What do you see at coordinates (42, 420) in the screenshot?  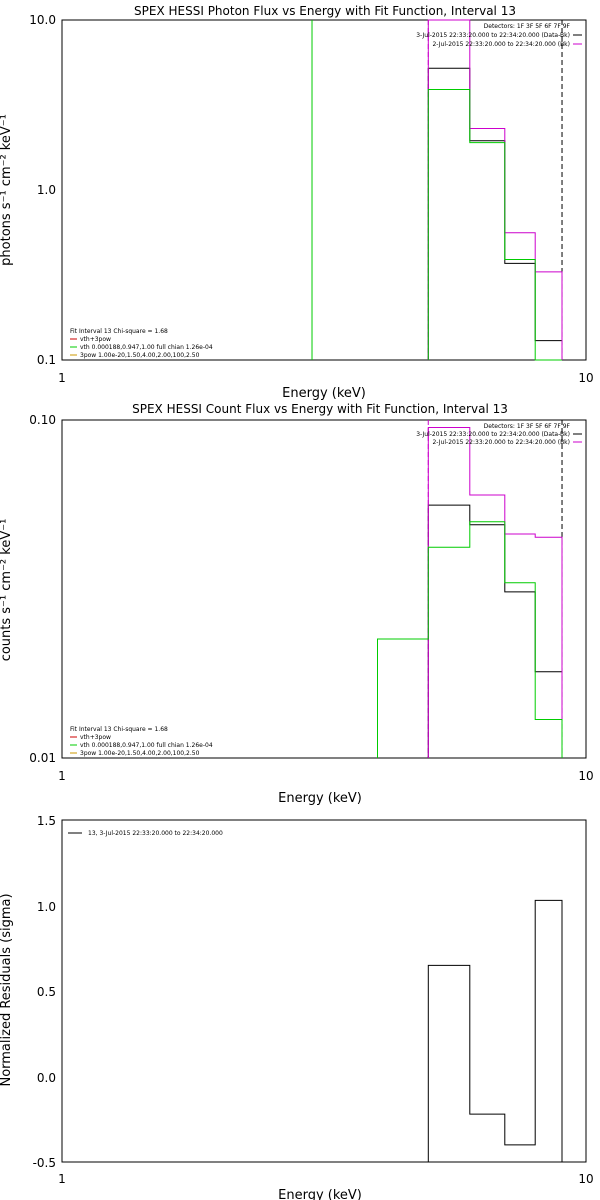 I see `y-tick-label: 0.10` at bounding box center [42, 420].